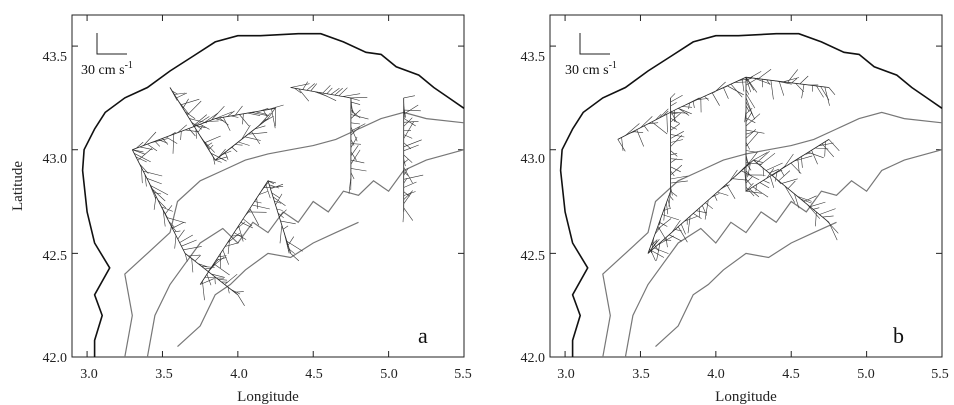 The height and width of the screenshot is (405, 954). Describe the element at coordinates (111, 44) in the screenshot. I see `panel-a-scale-bar-line` at that location.